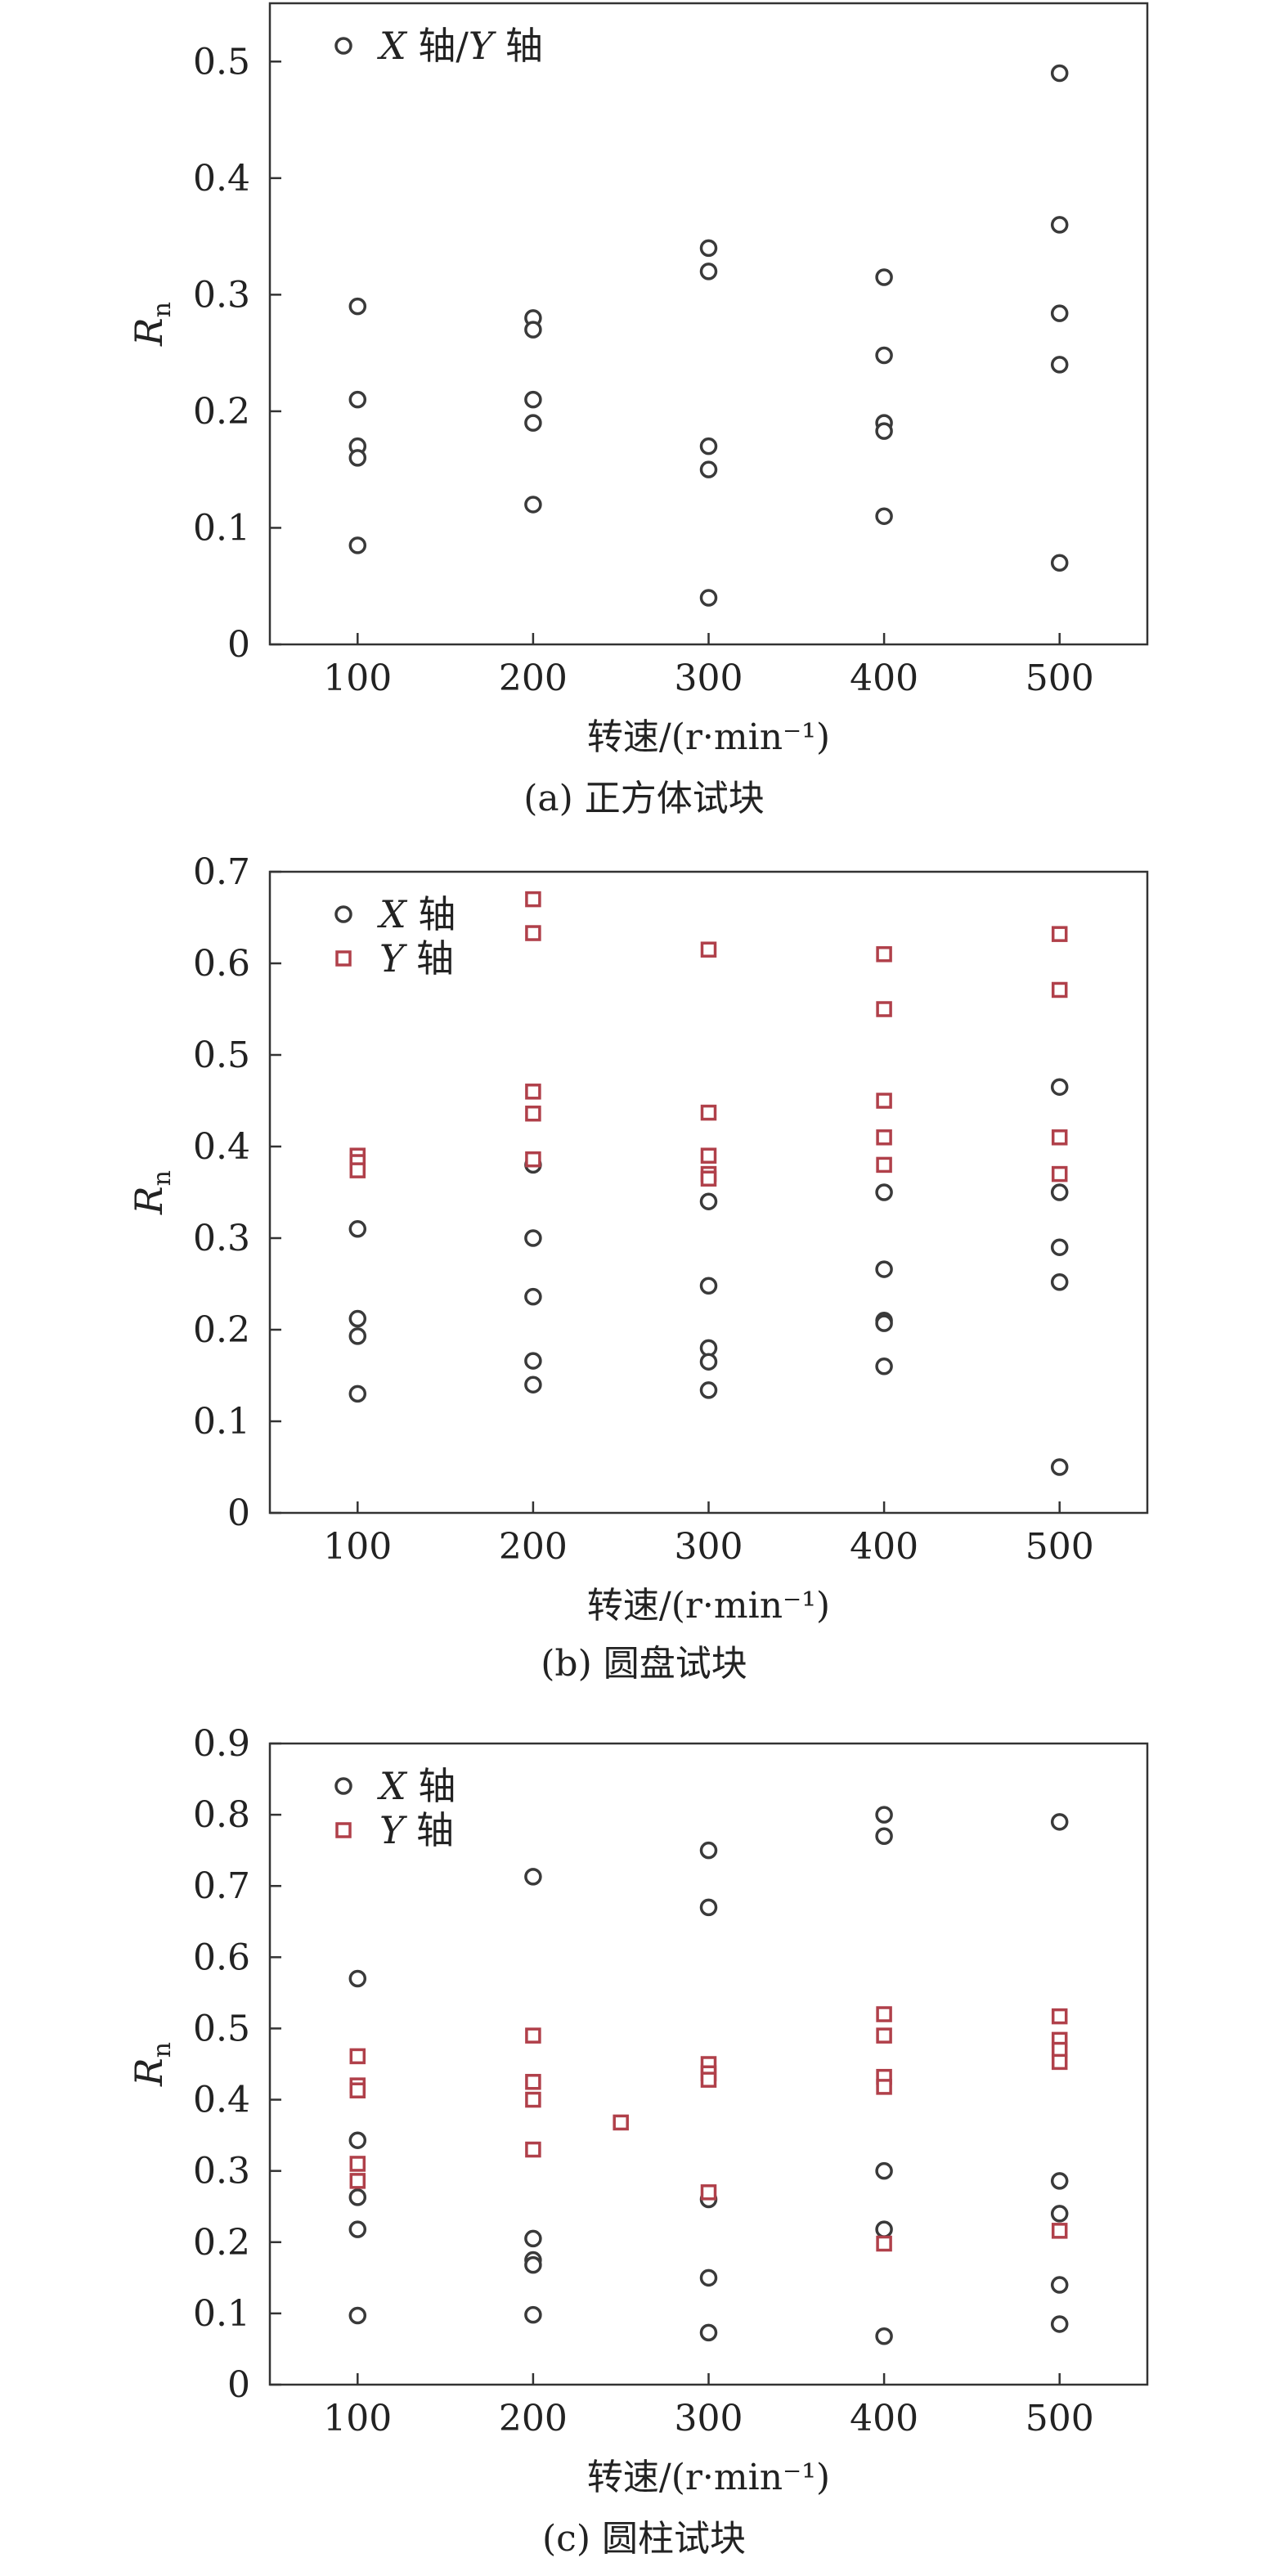 The height and width of the screenshot is (2576, 1288). What do you see at coordinates (460, 46) in the screenshot?
I see `legend-label: X 轴/Y 轴` at bounding box center [460, 46].